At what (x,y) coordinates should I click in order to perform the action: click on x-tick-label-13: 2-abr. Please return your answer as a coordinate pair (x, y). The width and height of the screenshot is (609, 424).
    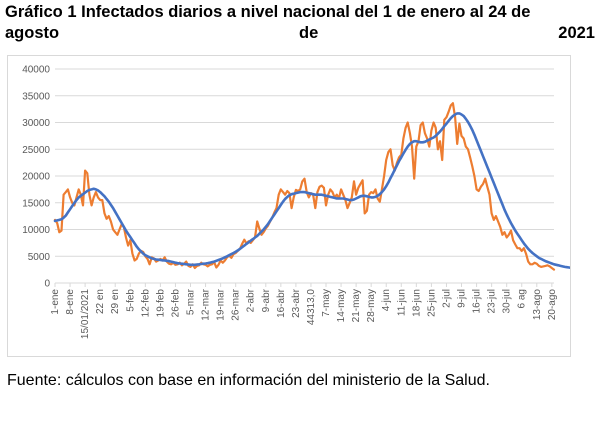
    Looking at the image, I should click on (251, 300).